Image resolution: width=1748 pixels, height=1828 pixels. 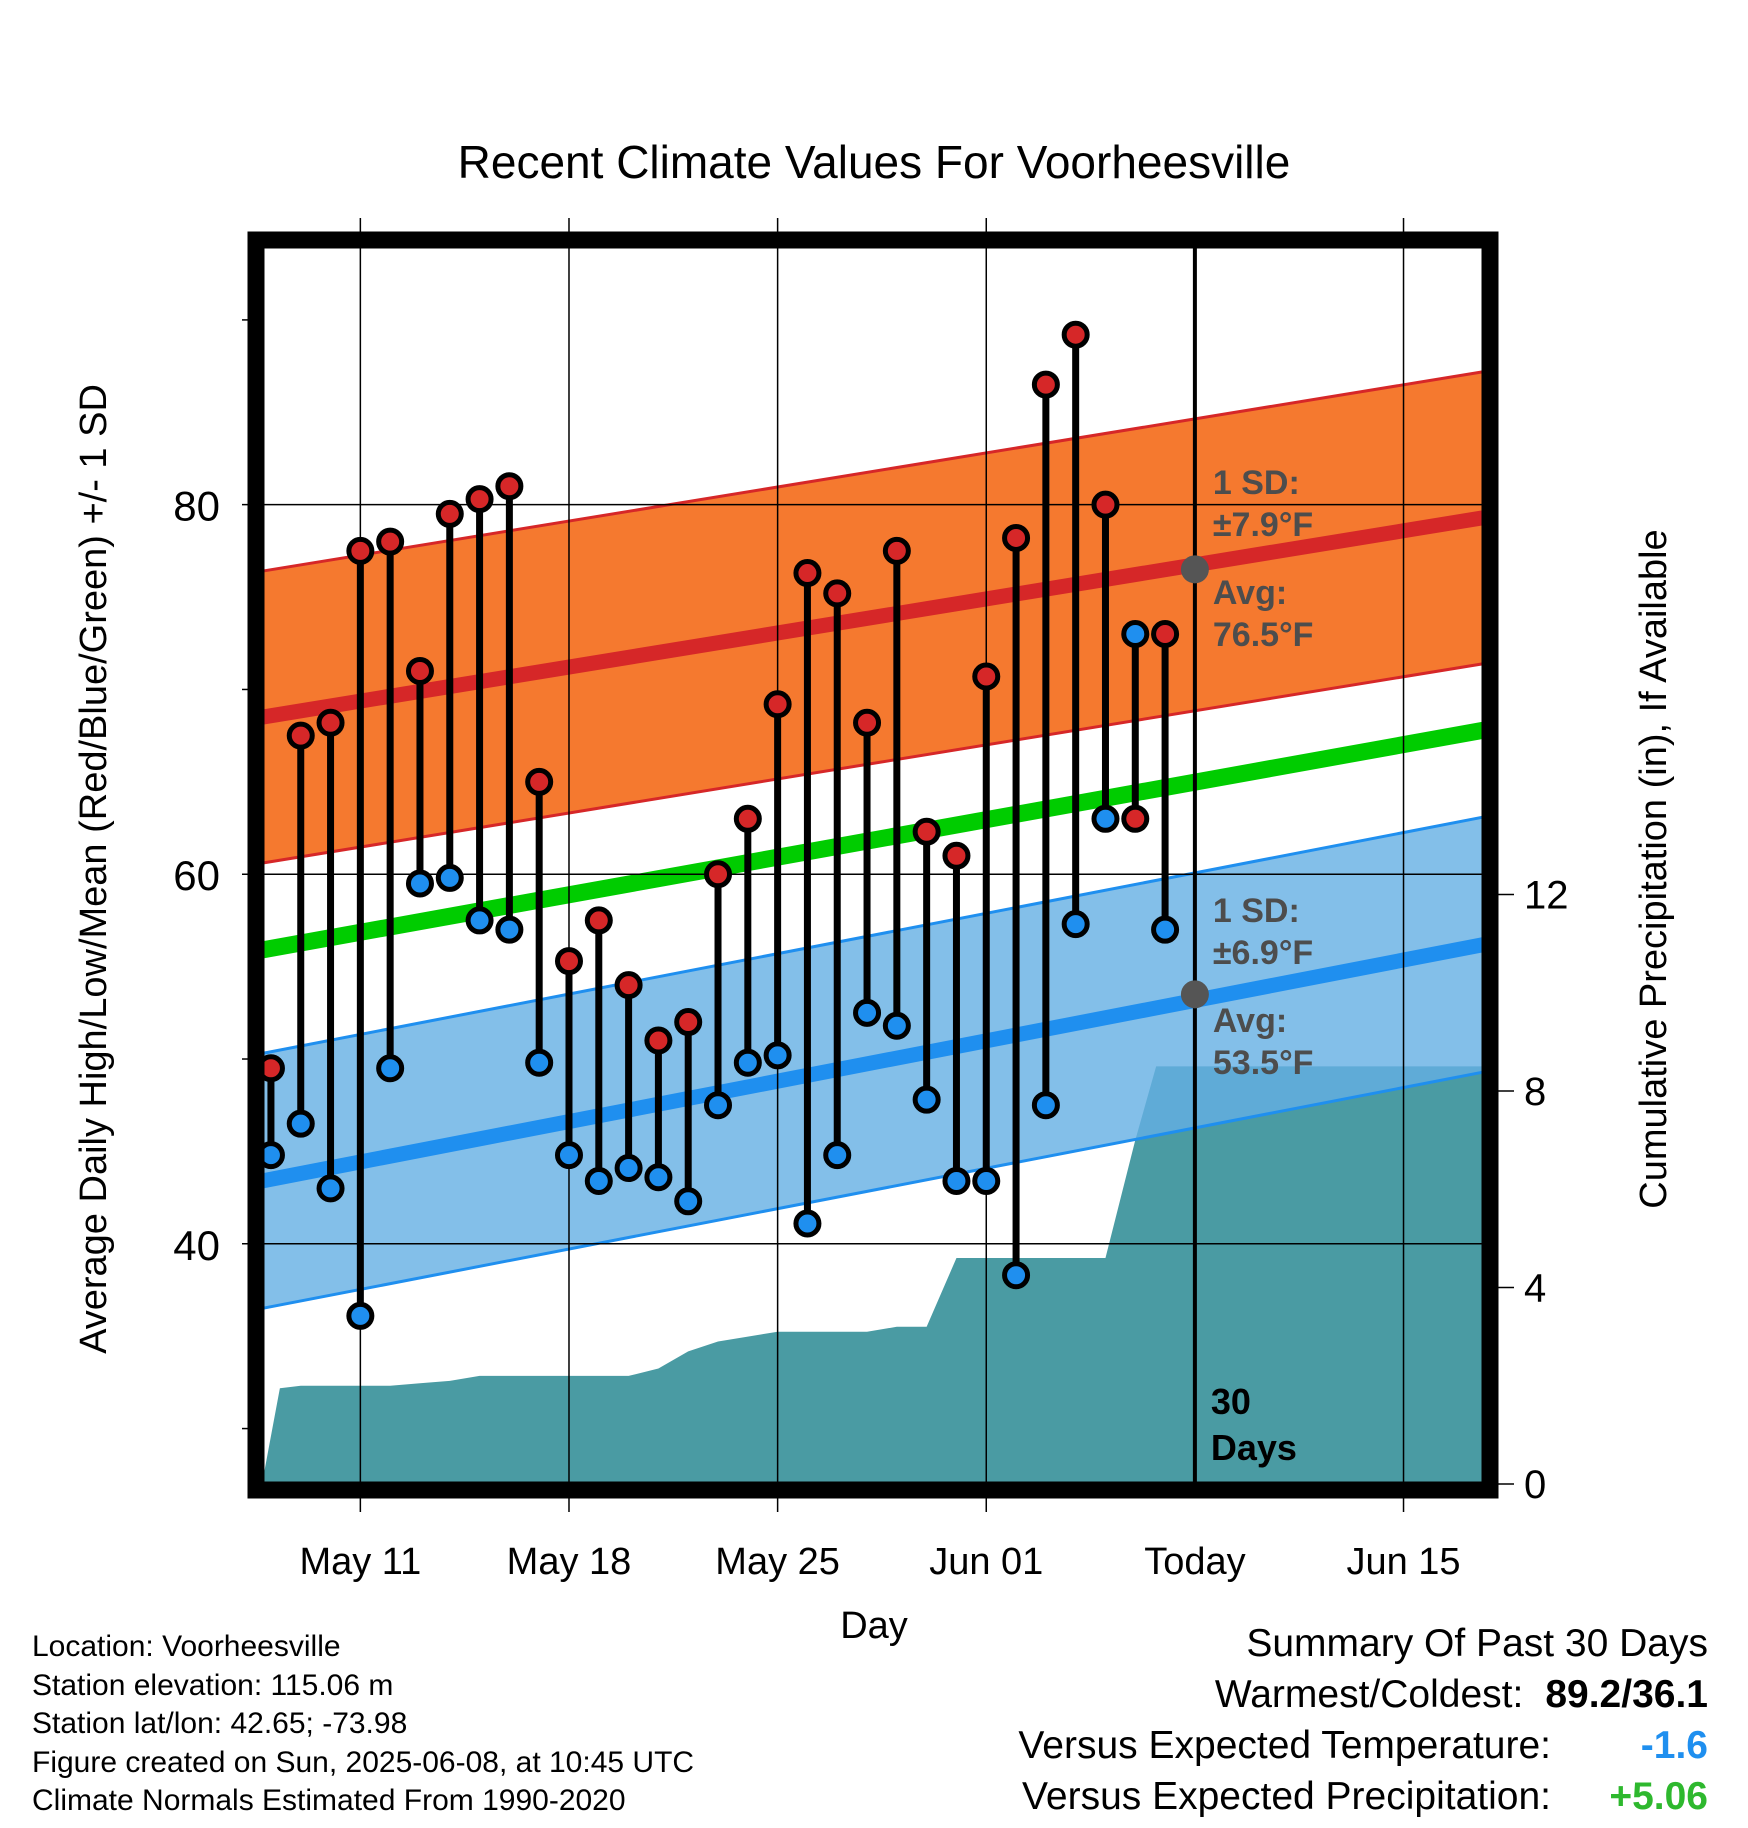 What do you see at coordinates (1256, 483) in the screenshot?
I see `high-sd-label: 1 SD:` at bounding box center [1256, 483].